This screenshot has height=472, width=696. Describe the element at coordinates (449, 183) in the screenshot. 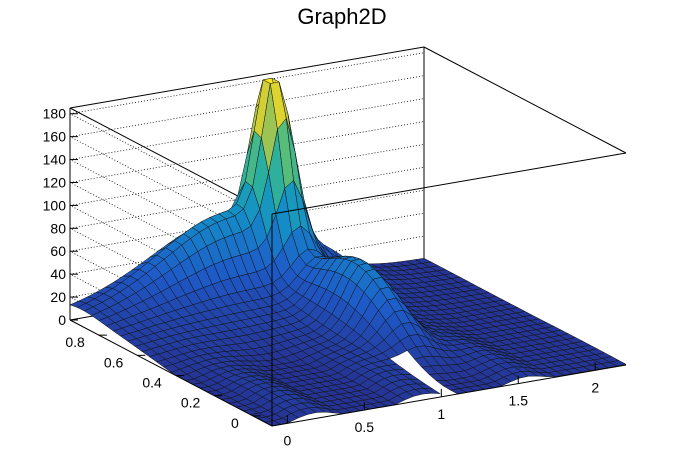

I see `front-top-x-edge` at that location.